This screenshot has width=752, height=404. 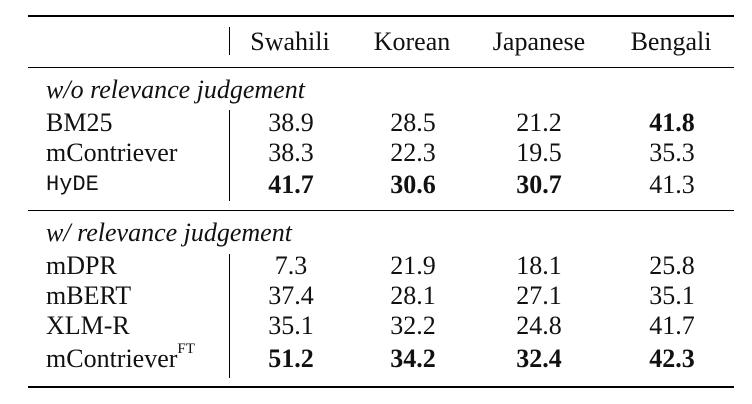 I want to click on row-label-mbert: mBERT, so click(x=89, y=295).